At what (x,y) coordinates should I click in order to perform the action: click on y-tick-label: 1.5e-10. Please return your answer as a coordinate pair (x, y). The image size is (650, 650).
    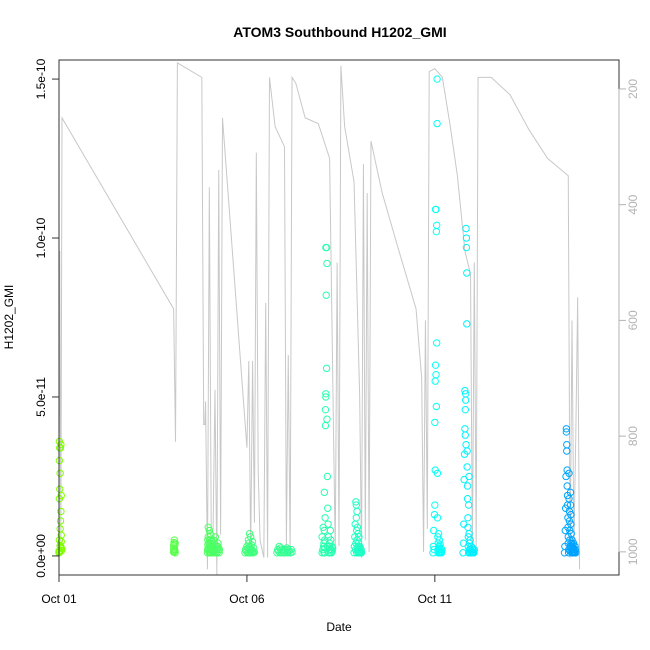
    Looking at the image, I should click on (41, 78).